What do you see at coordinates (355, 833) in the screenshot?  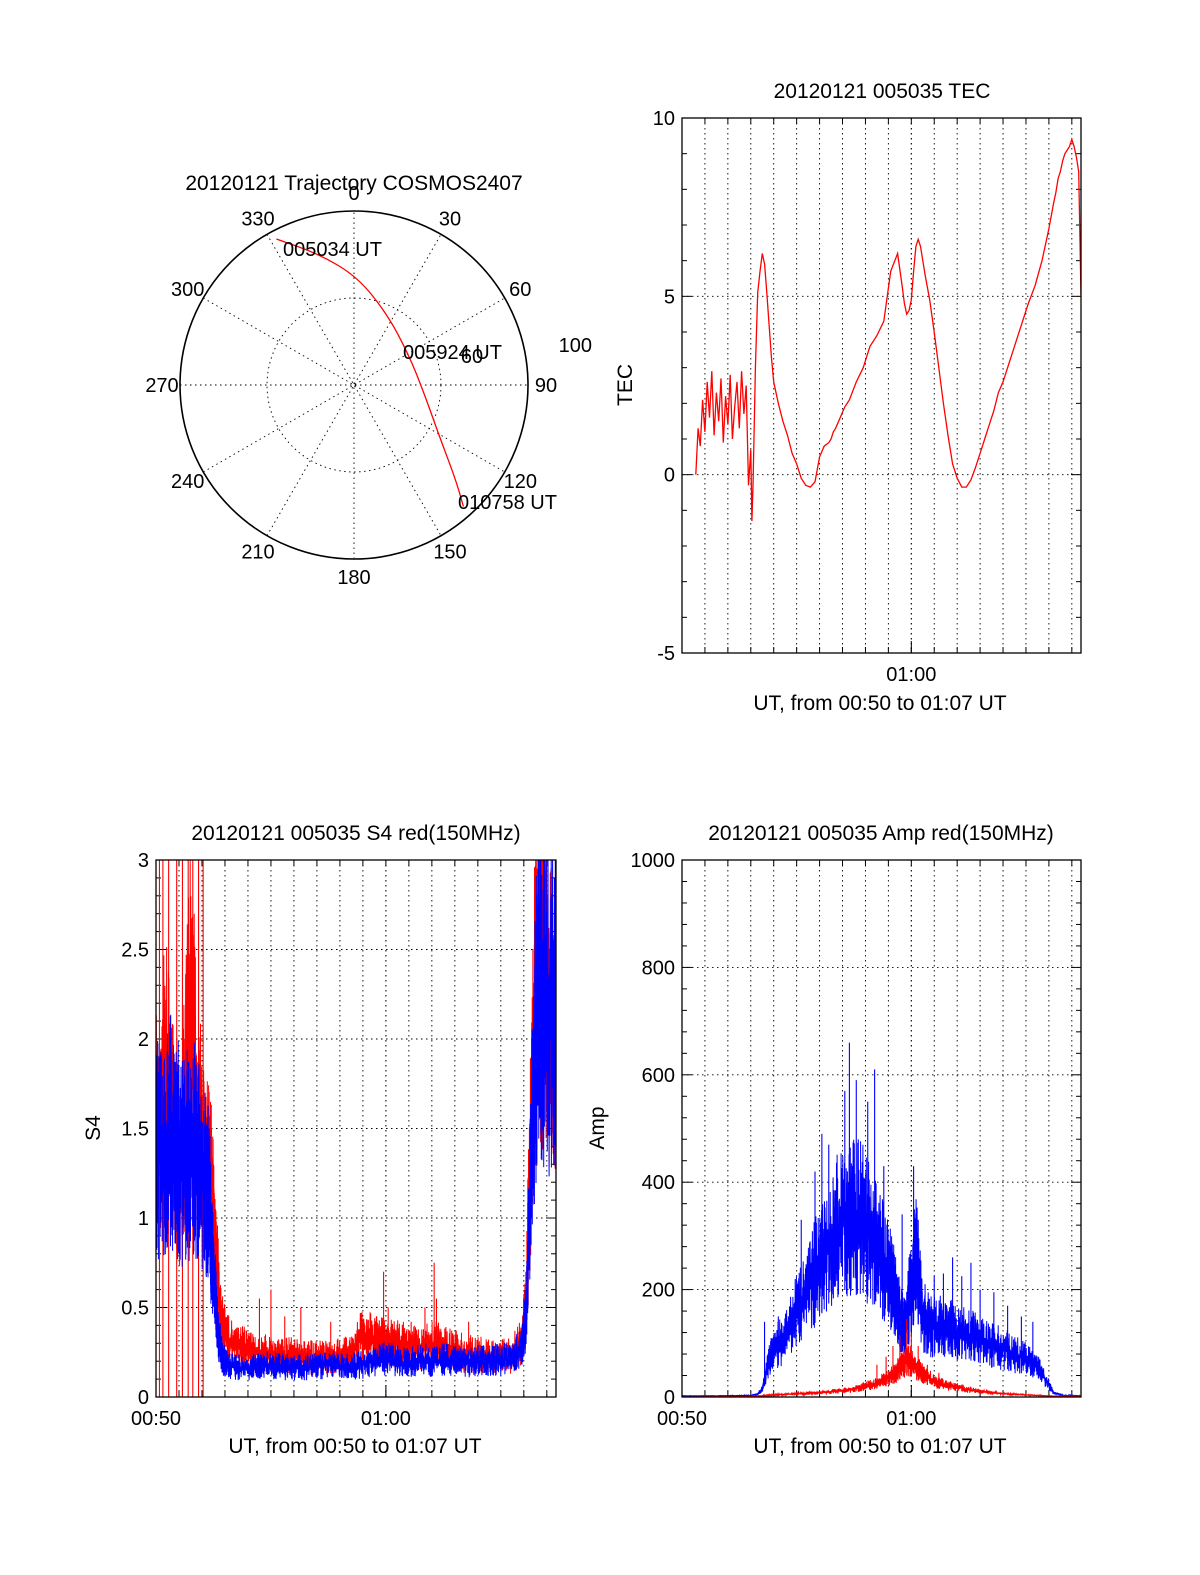 I see `s4-title: 20120121 005035 S4 red(150MHz)` at bounding box center [355, 833].